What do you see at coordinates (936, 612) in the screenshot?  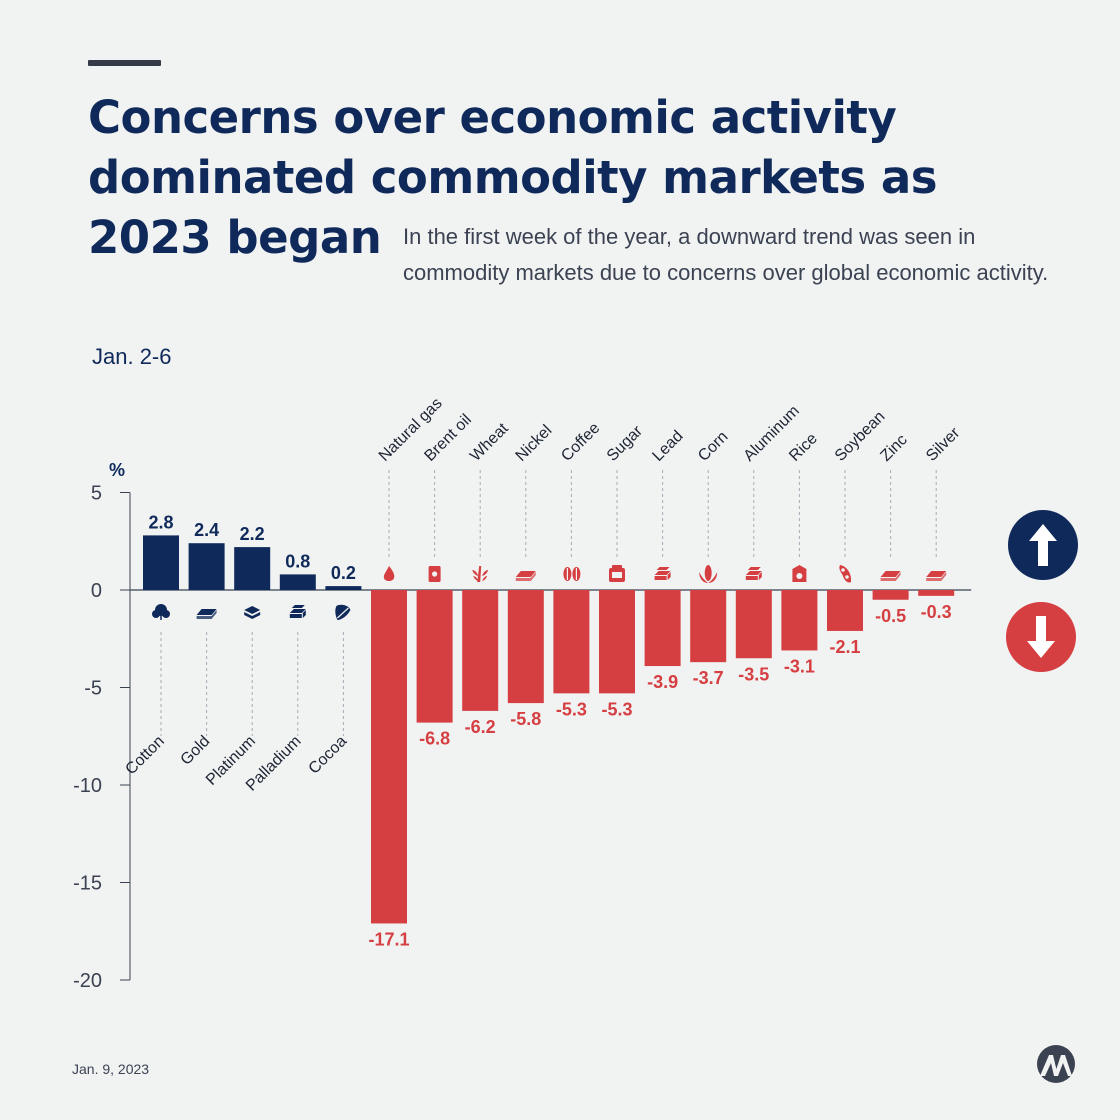 I see `value-label: -0.3` at bounding box center [936, 612].